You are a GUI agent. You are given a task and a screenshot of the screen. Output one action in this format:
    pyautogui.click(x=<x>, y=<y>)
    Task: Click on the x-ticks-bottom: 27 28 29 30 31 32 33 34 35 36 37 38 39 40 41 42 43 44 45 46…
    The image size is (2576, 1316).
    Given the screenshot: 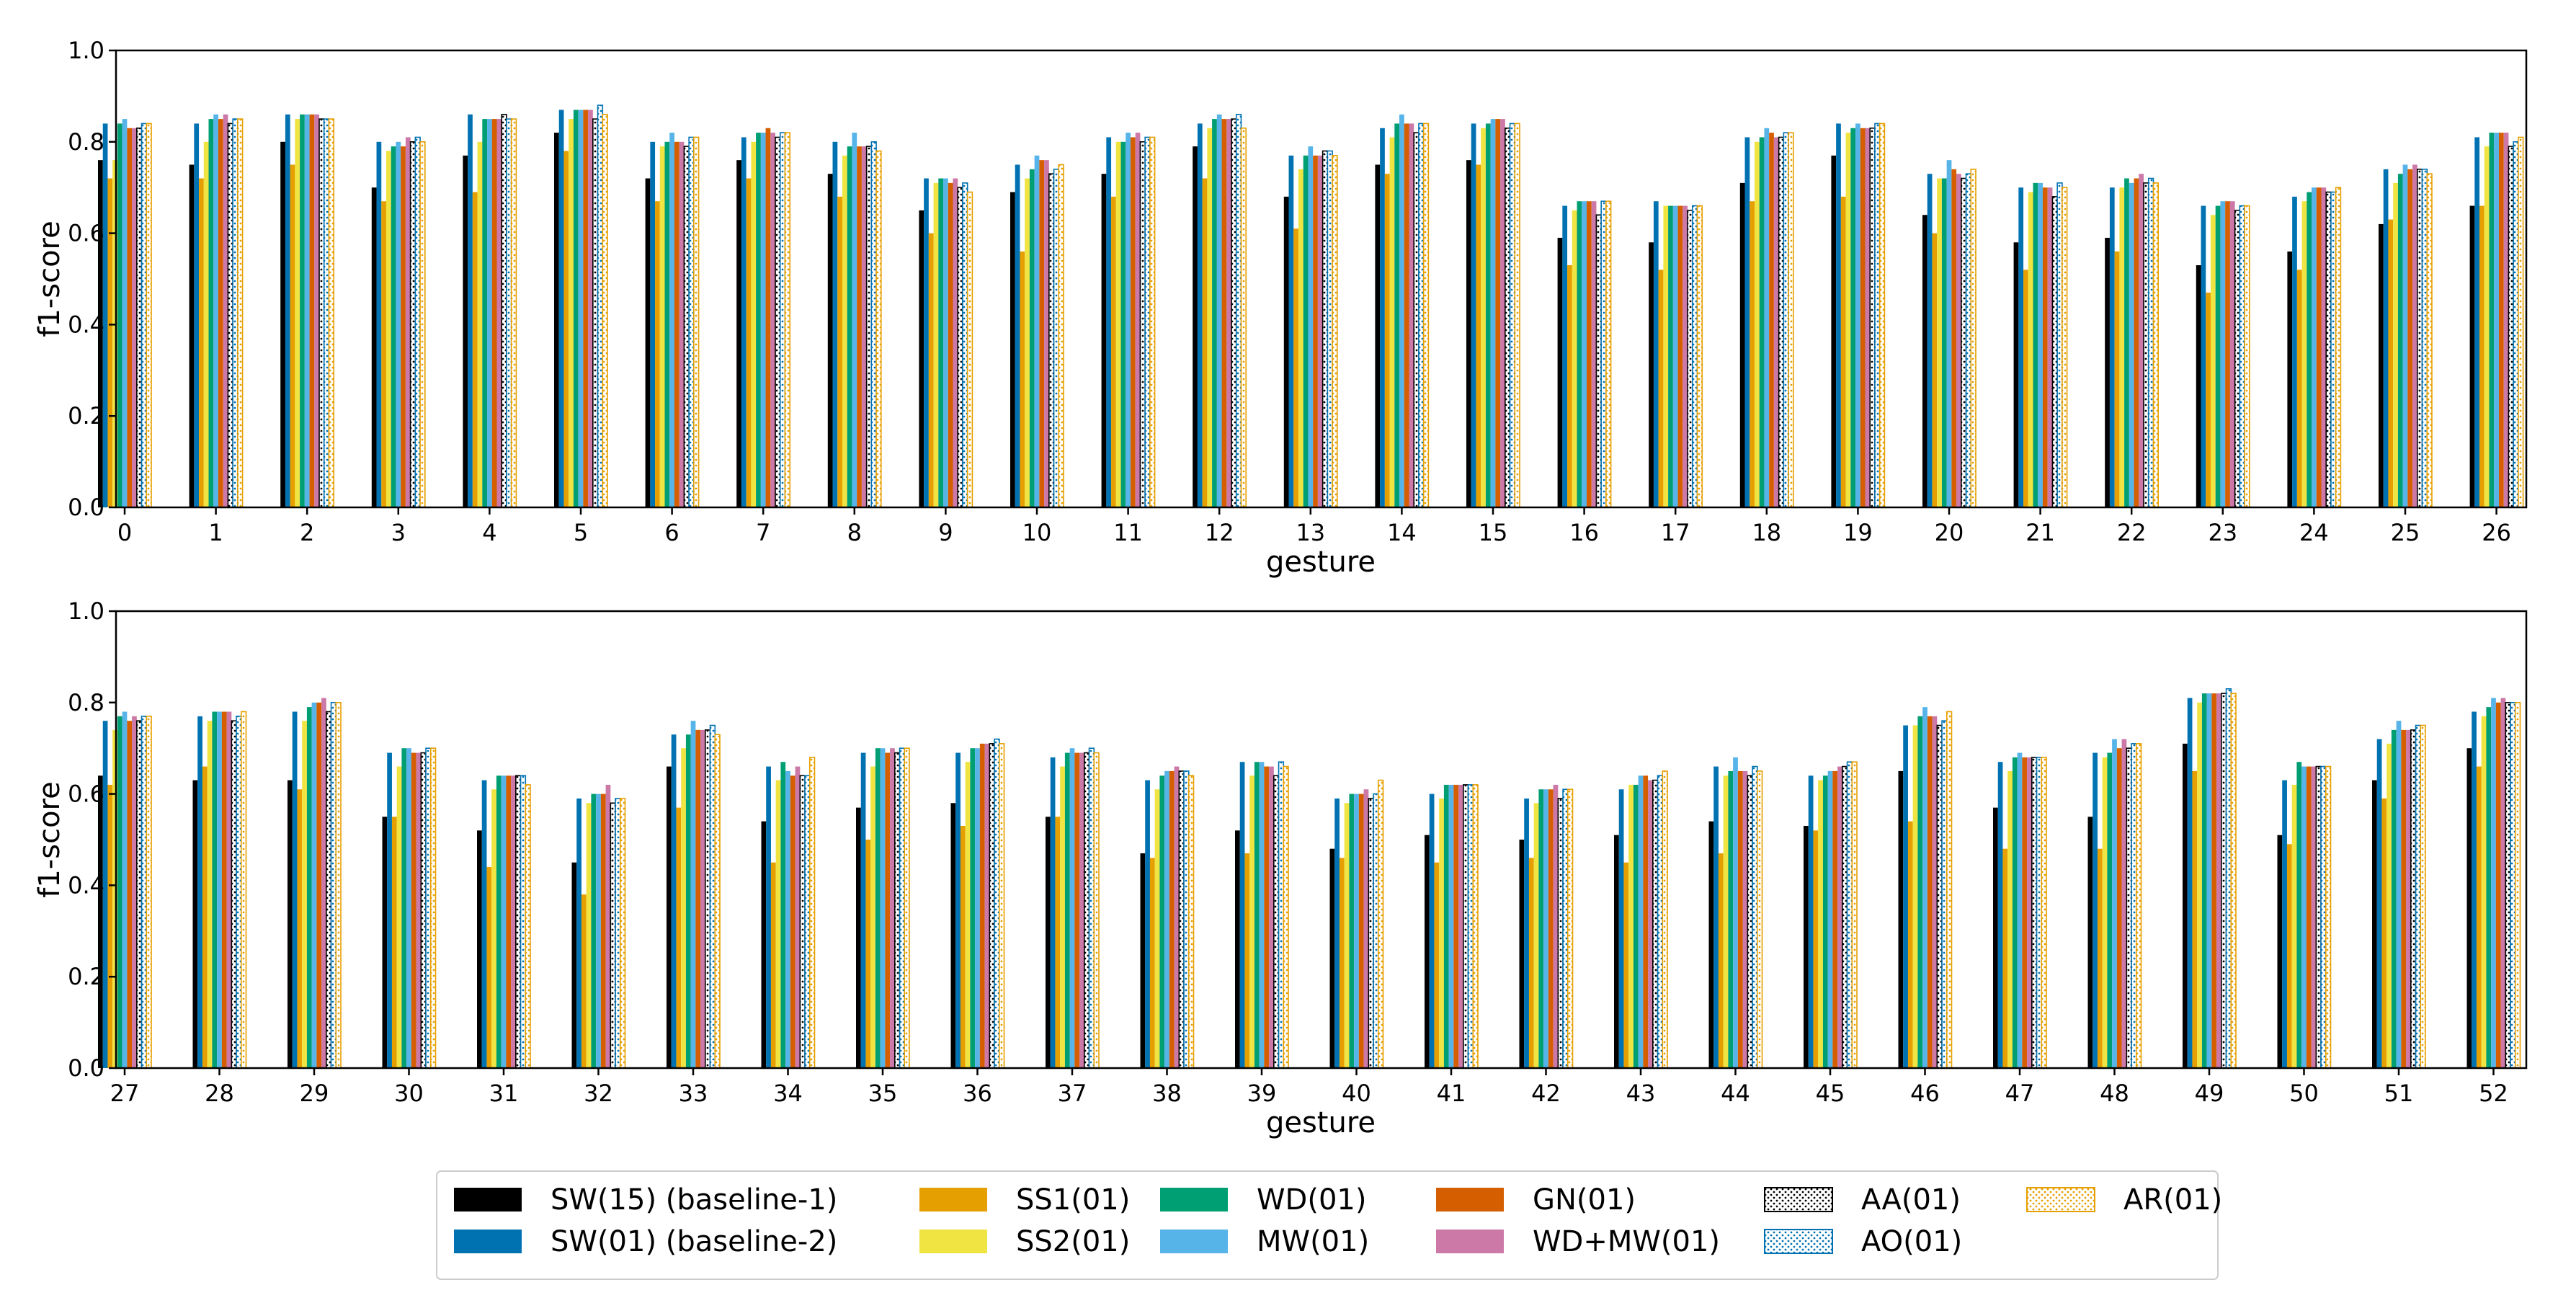 What is the action you would take?
    pyautogui.click(x=1309, y=1087)
    